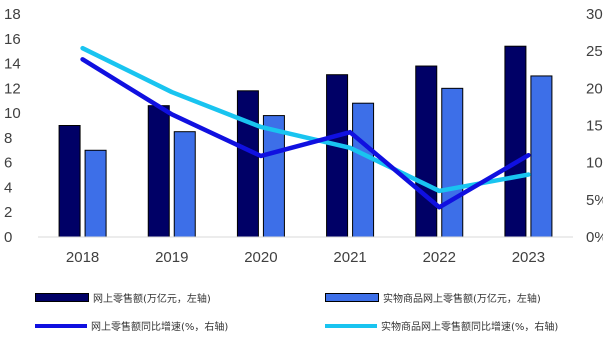  Describe the element at coordinates (260, 257) in the screenshot. I see `x-axis-tick-label: 2020` at that location.